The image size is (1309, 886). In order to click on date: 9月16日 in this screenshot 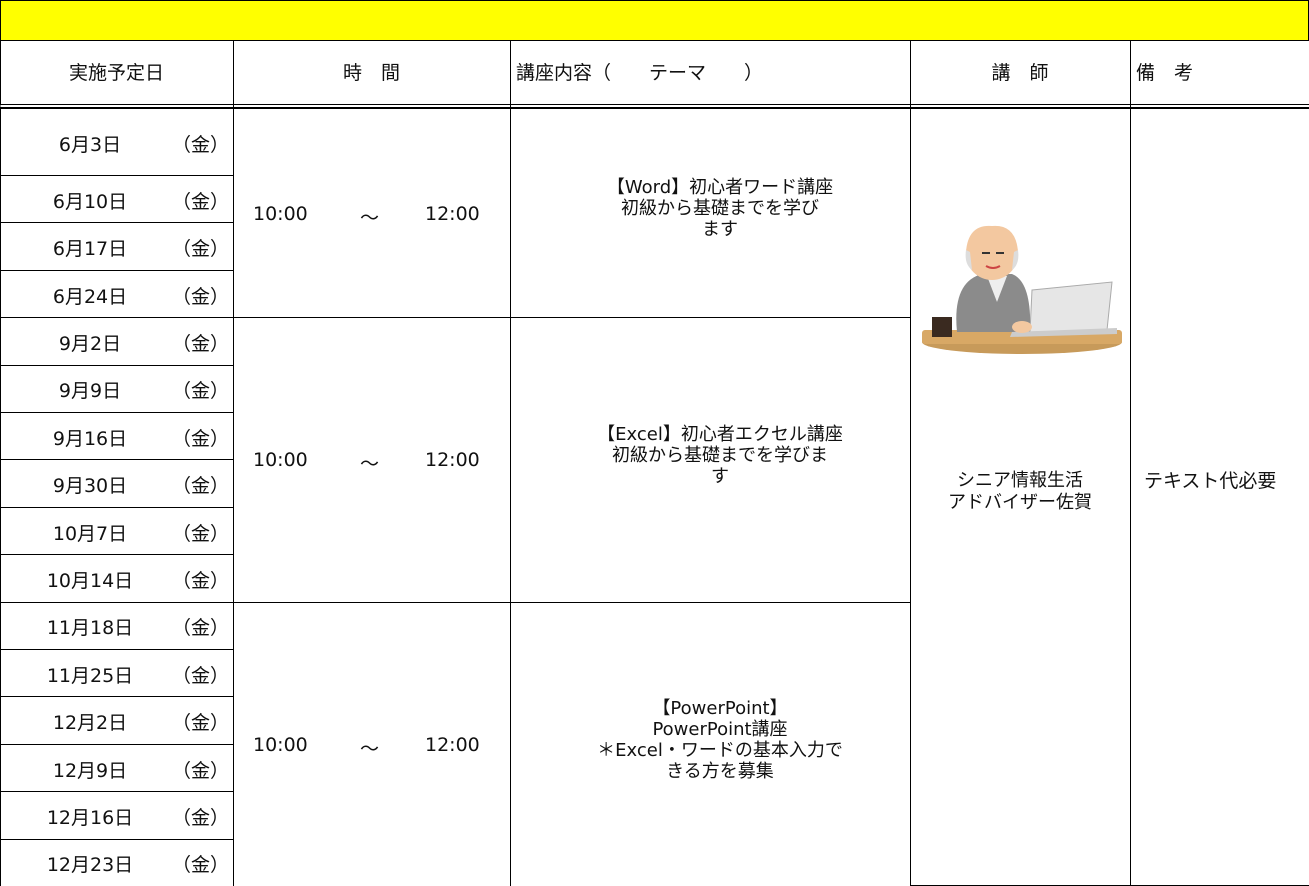, I will do `click(90, 438)`.